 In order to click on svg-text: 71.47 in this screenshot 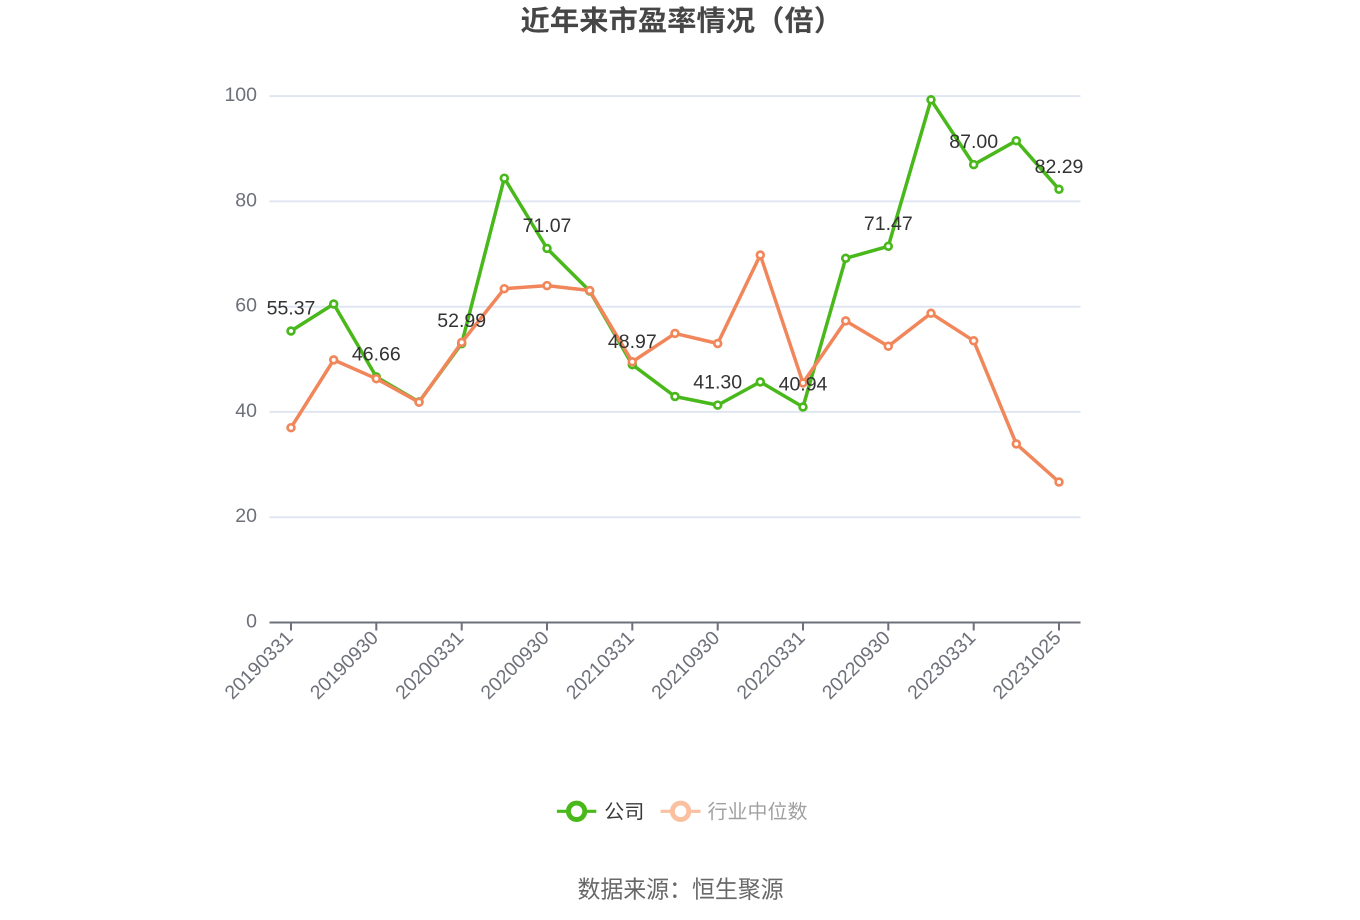, I will do `click(888, 224)`.